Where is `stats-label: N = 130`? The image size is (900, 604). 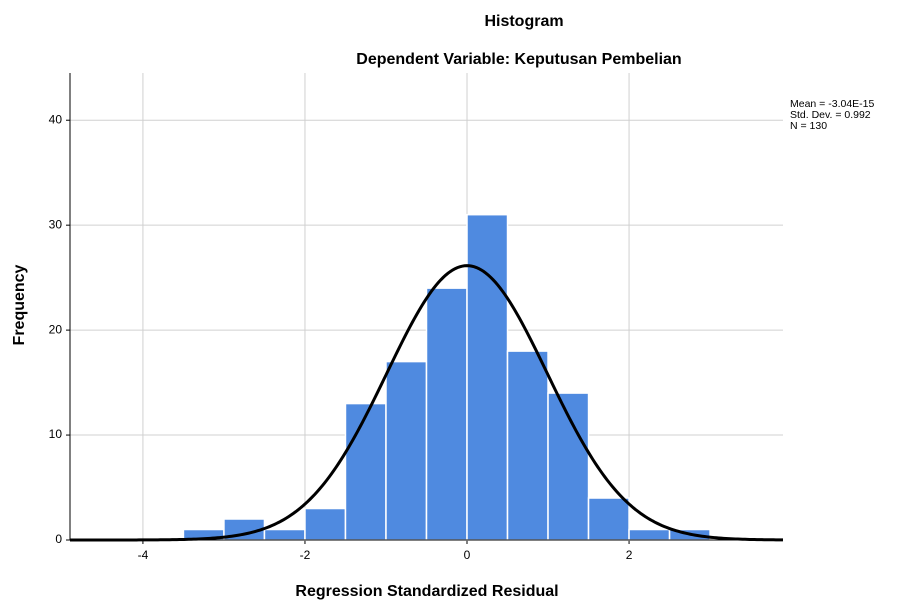
stats-label: N = 130 is located at coordinates (808, 126).